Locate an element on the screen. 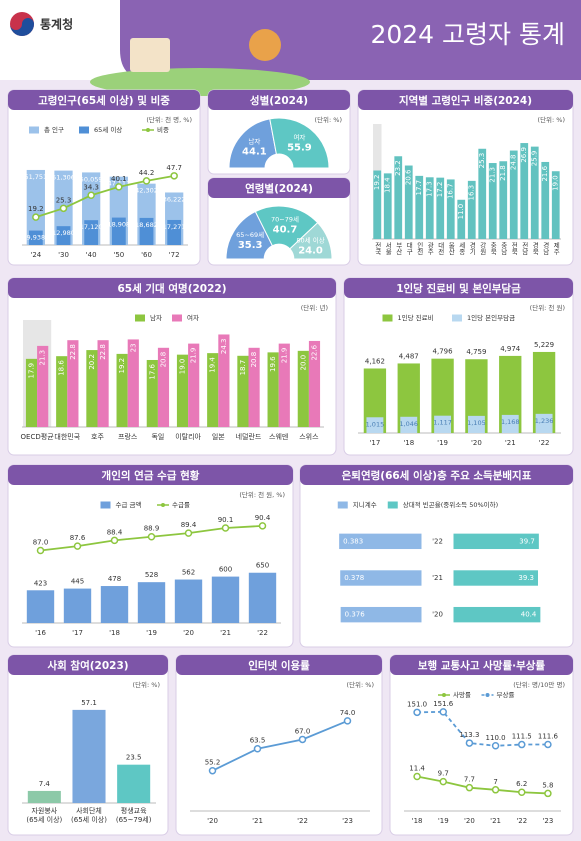  legend-label: 사망률 is located at coordinates (462, 694).